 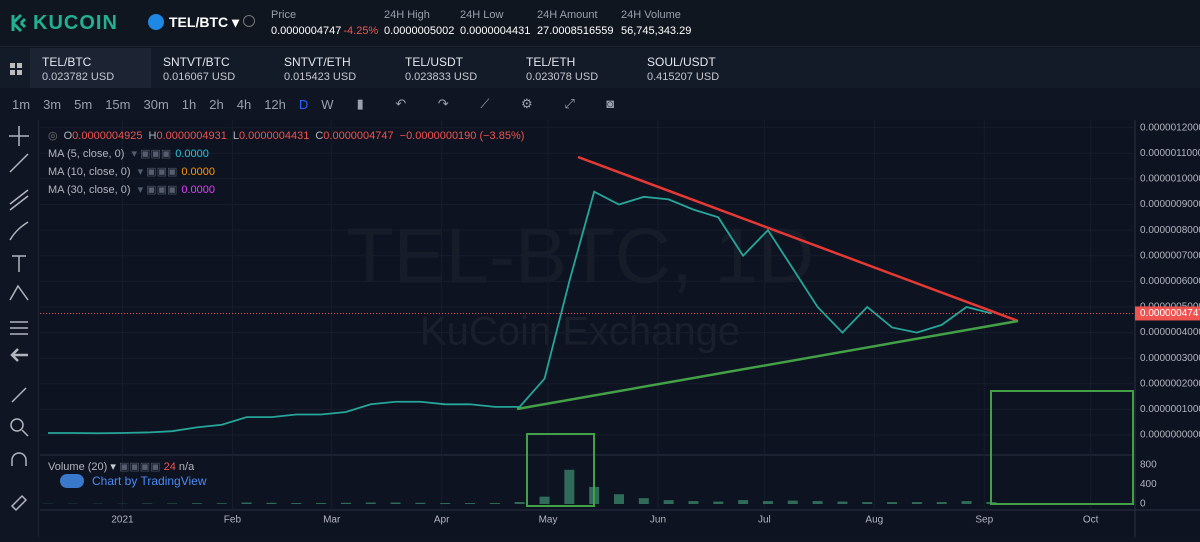 What do you see at coordinates (117, 104) in the screenshot?
I see `interval-button: 15m` at bounding box center [117, 104].